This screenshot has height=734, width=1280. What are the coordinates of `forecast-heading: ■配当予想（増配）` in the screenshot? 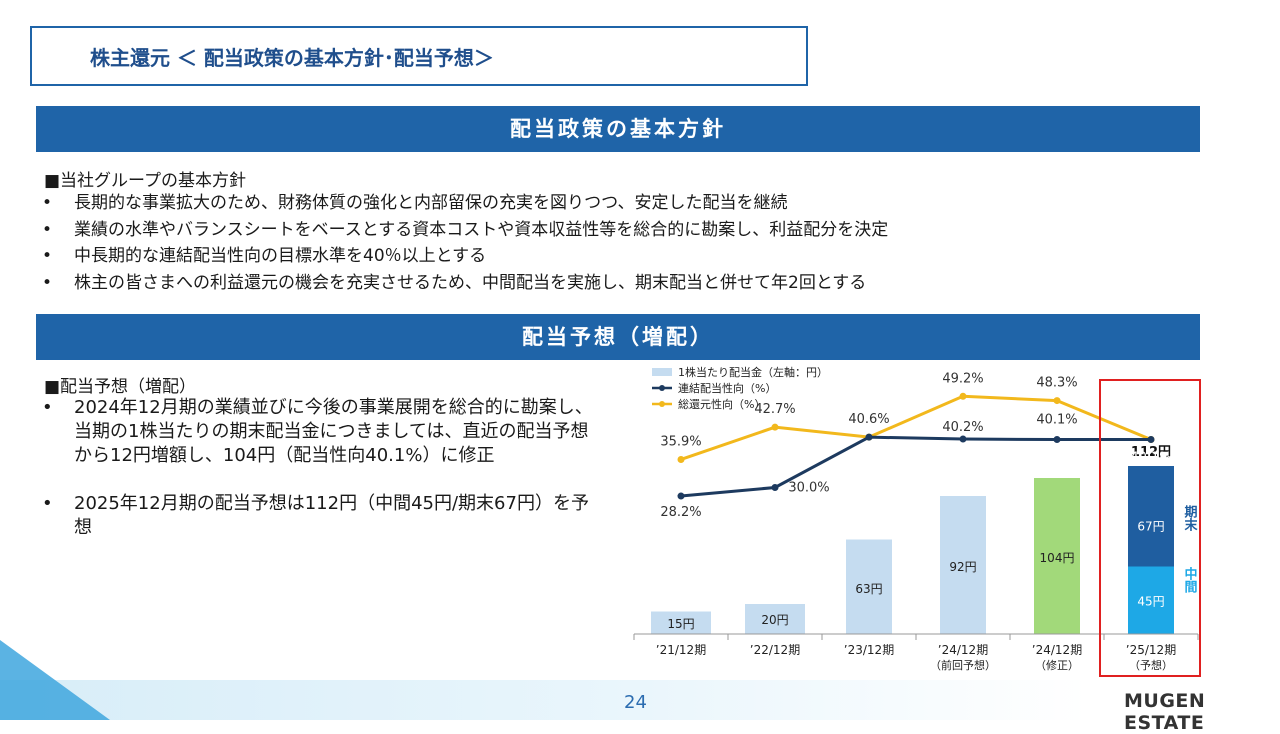 It's located at (120, 387).